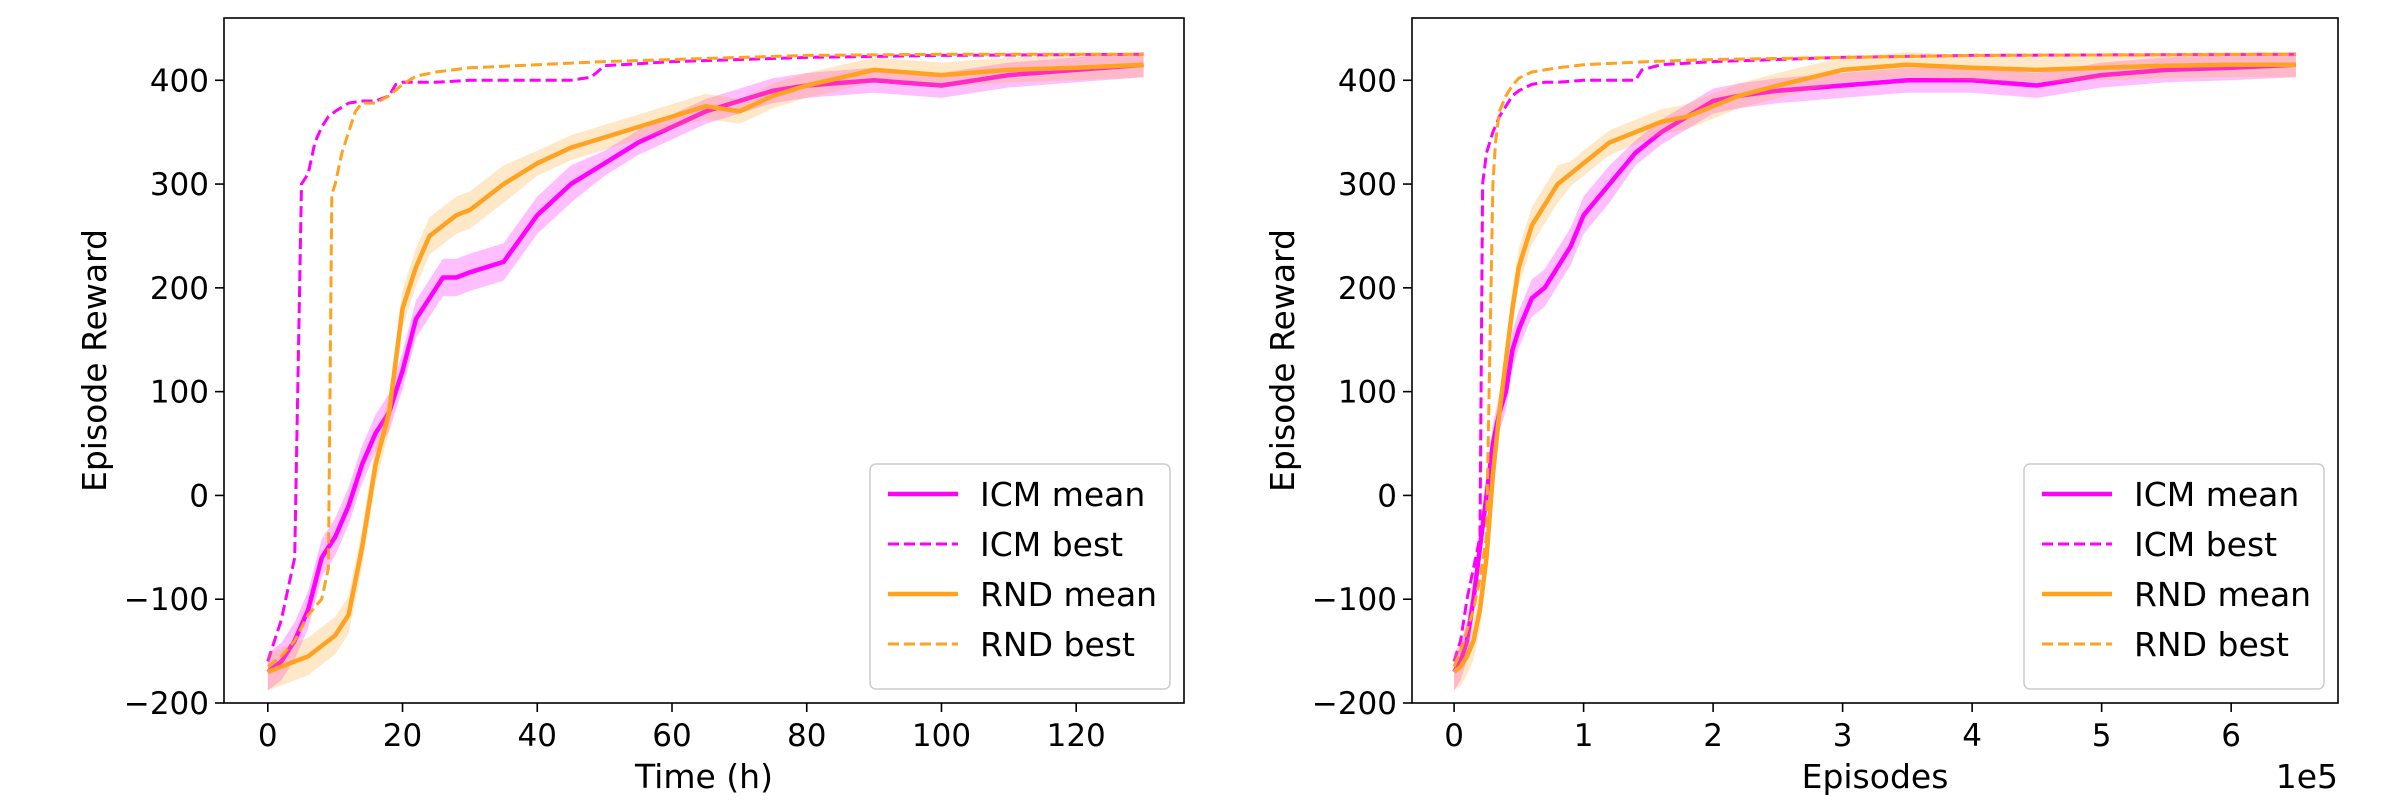  I want to click on x-tick-label: 60, so click(671, 736).